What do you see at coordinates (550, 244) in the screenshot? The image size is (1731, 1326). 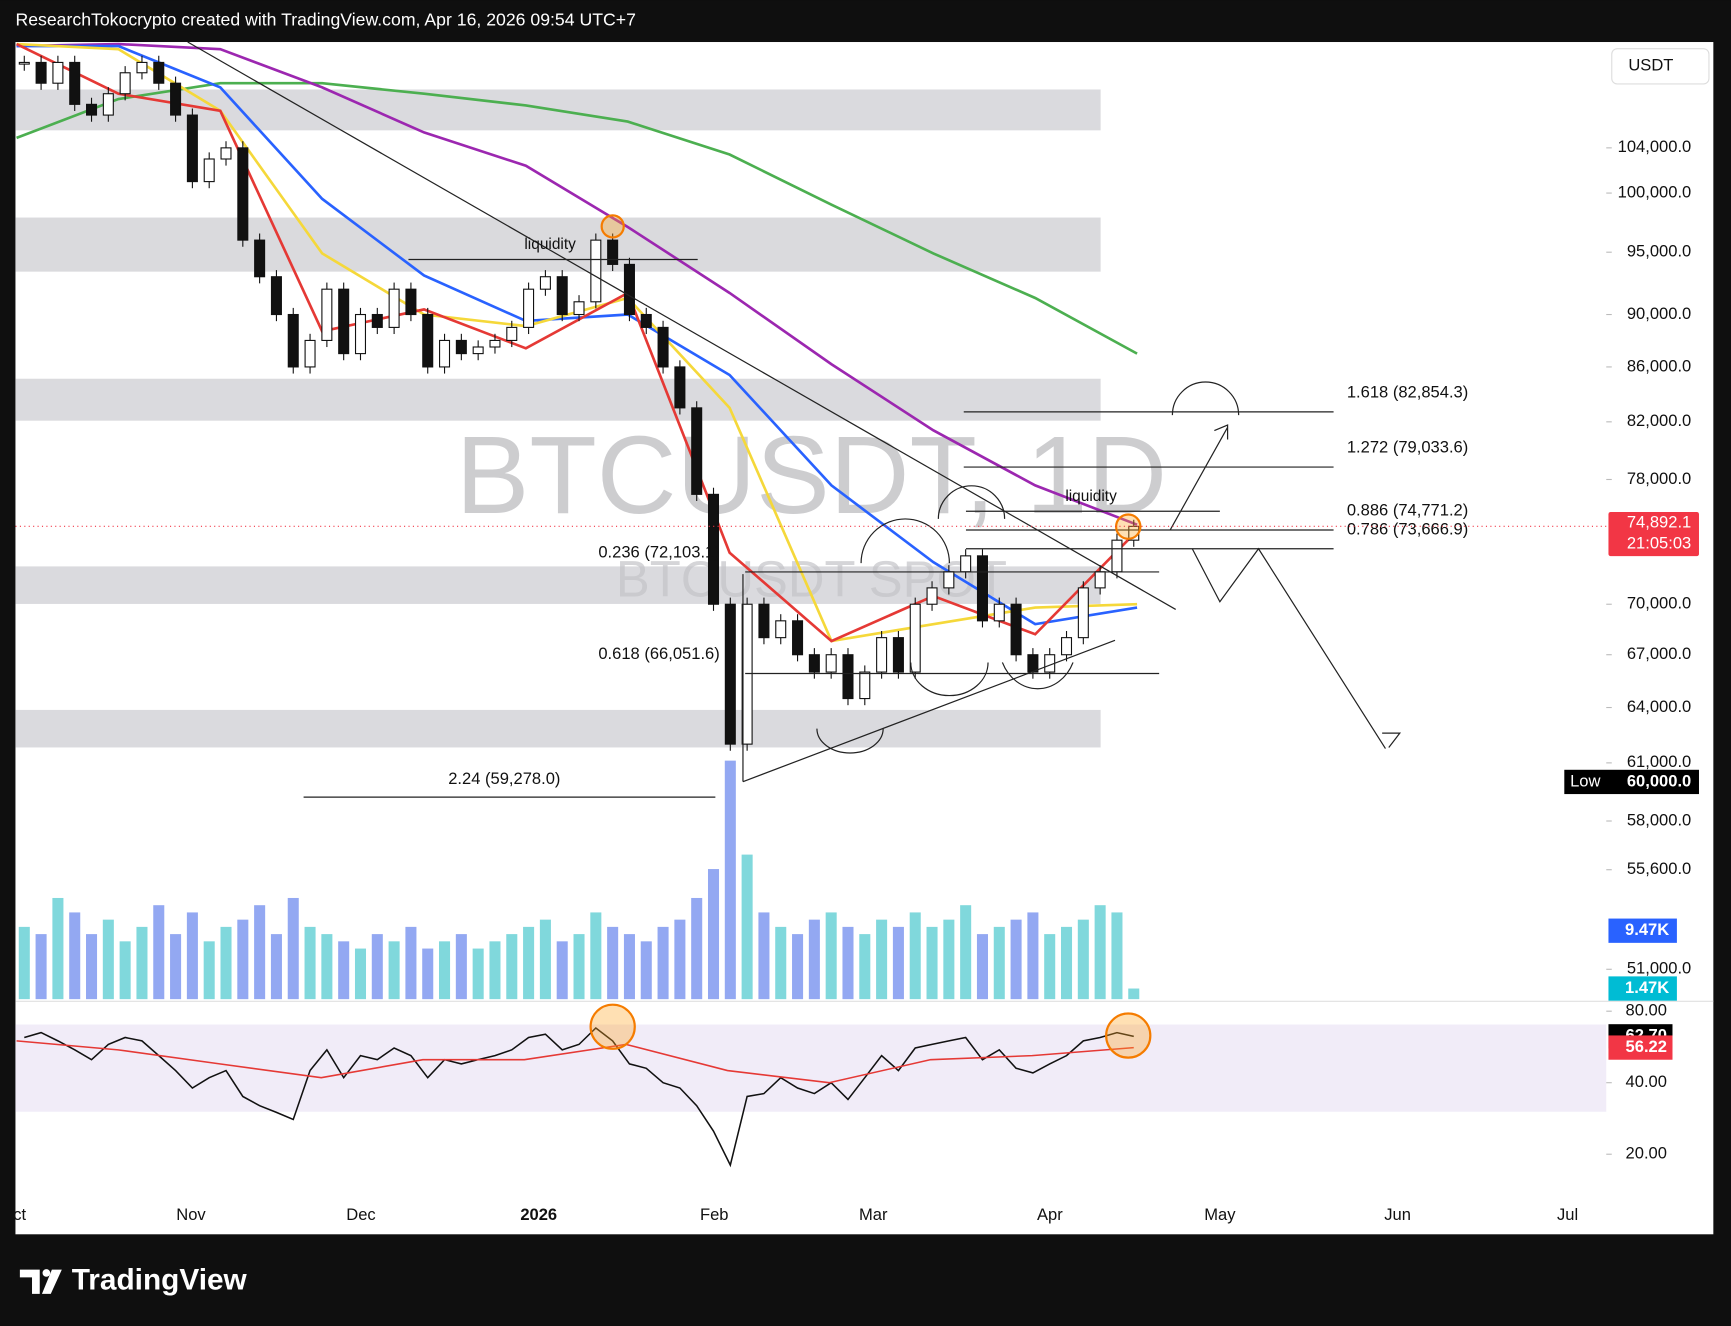 I see `liquidity-label: liquidity` at bounding box center [550, 244].